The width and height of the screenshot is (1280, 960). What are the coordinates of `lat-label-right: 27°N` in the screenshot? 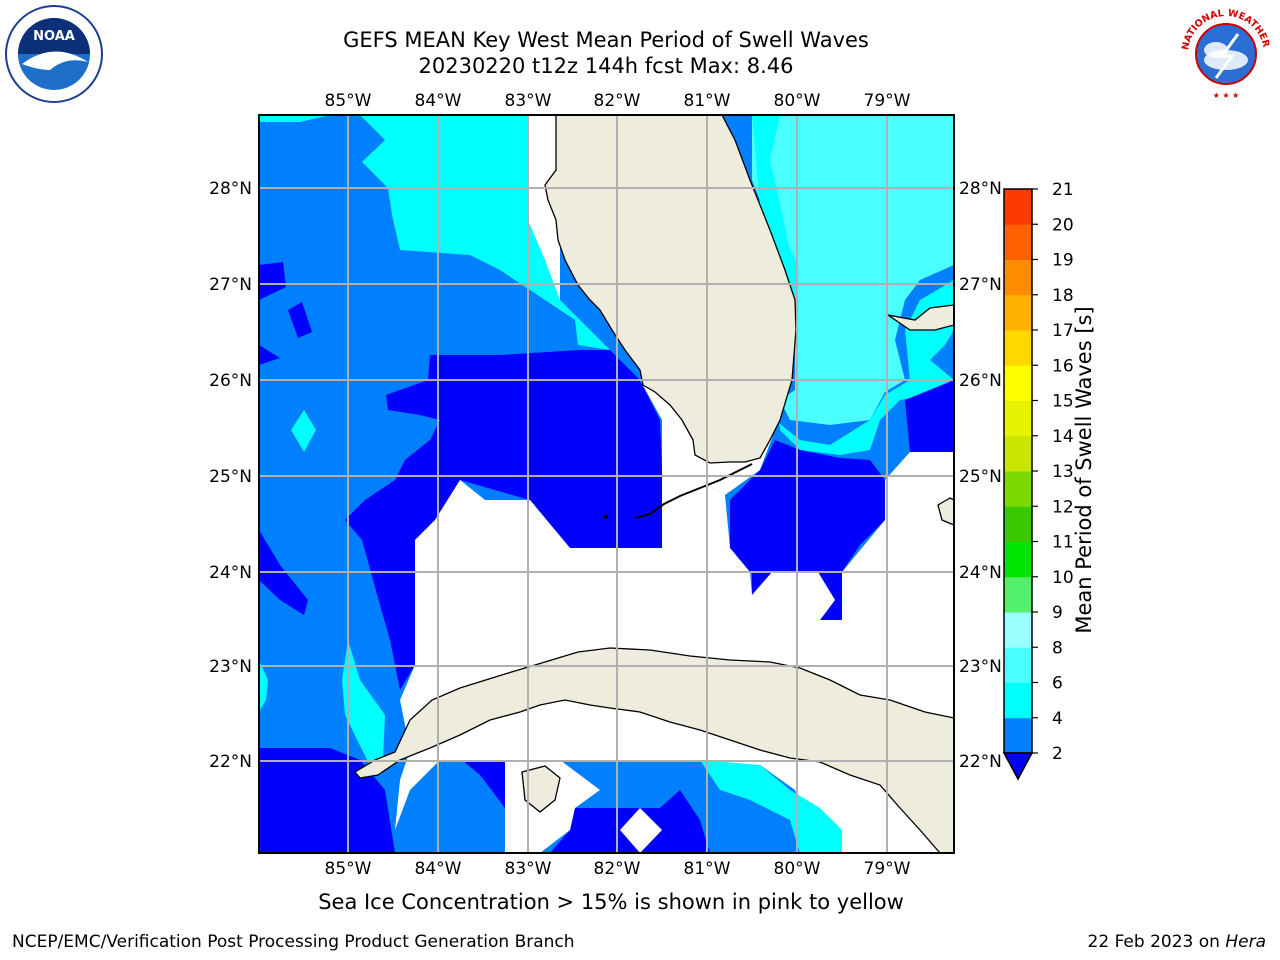 It's located at (980, 285).